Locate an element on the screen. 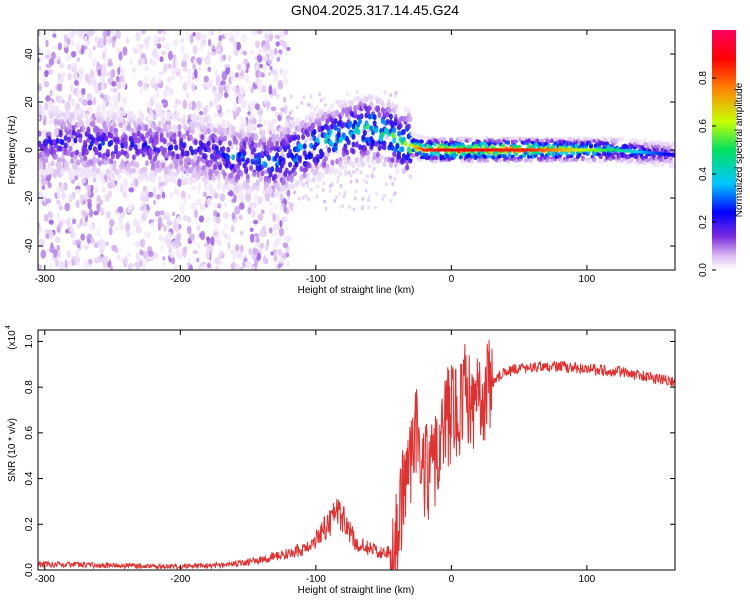  y-tick-label: 0.0 is located at coordinates (29, 570).